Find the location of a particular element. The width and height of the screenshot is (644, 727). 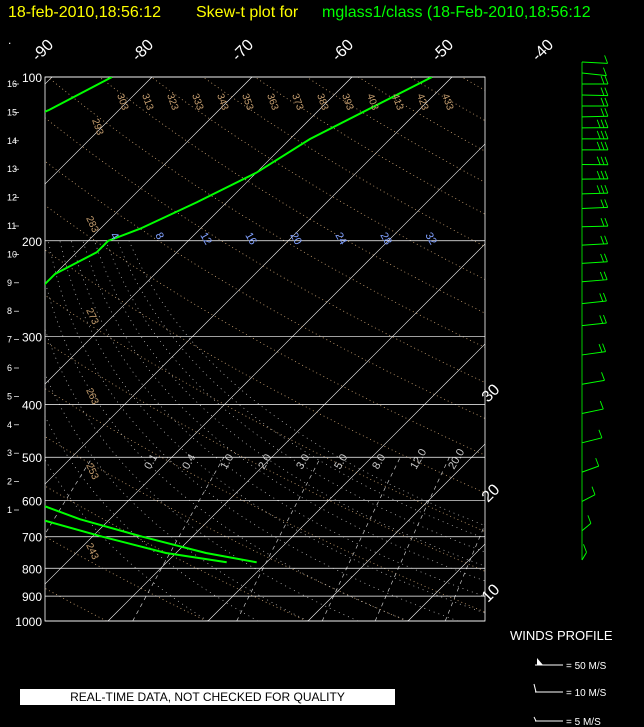

mixing-ratio-label: 32 is located at coordinates (430, 239).